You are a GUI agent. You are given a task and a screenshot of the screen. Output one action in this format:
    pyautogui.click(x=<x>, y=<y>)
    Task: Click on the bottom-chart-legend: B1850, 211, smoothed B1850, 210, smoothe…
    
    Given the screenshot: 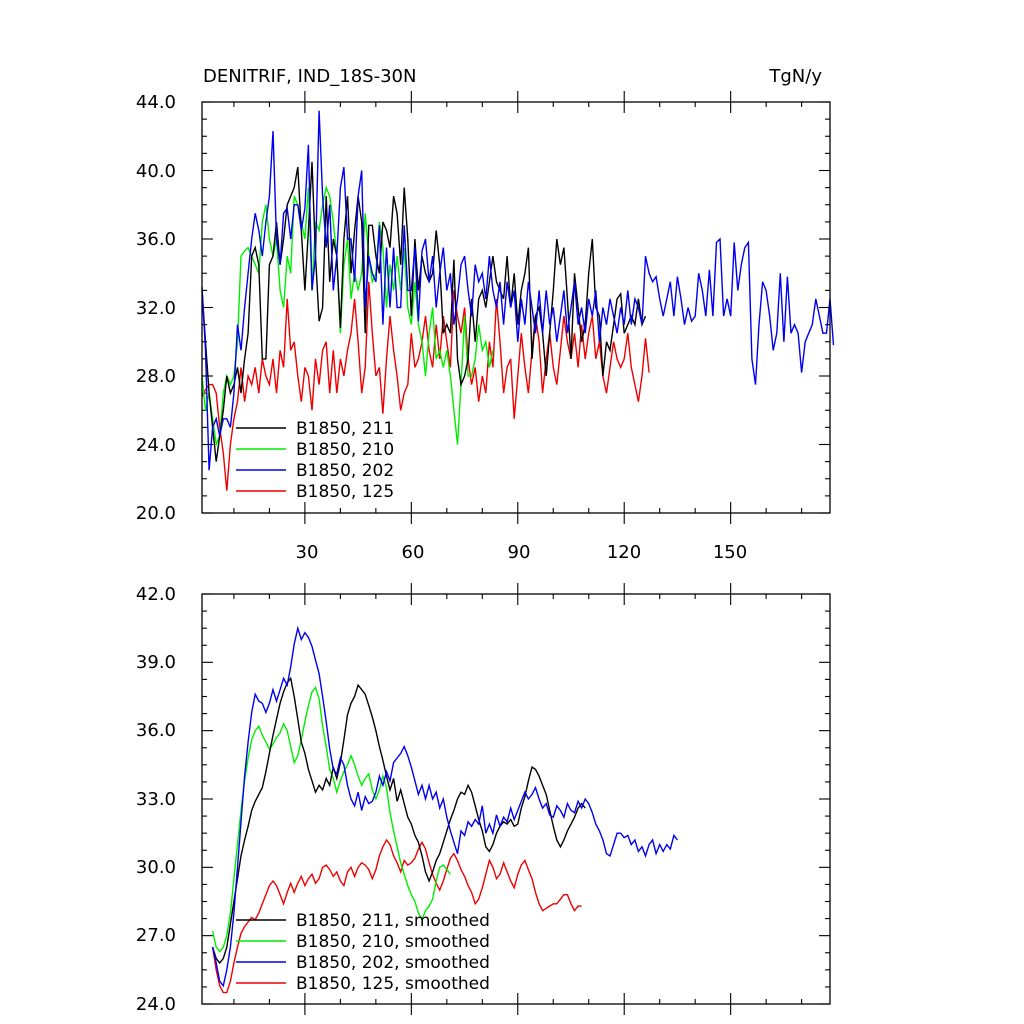 What is the action you would take?
    pyautogui.click(x=363, y=952)
    